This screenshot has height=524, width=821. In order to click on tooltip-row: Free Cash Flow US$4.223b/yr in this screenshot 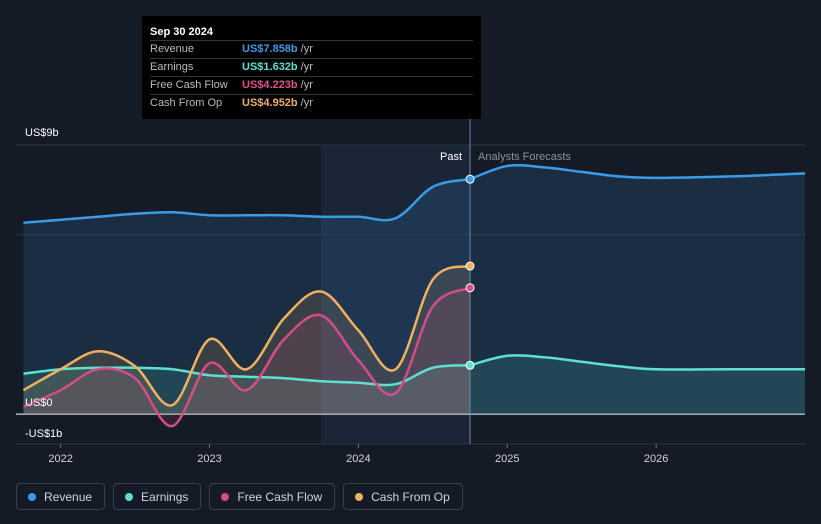, I will do `click(311, 85)`.